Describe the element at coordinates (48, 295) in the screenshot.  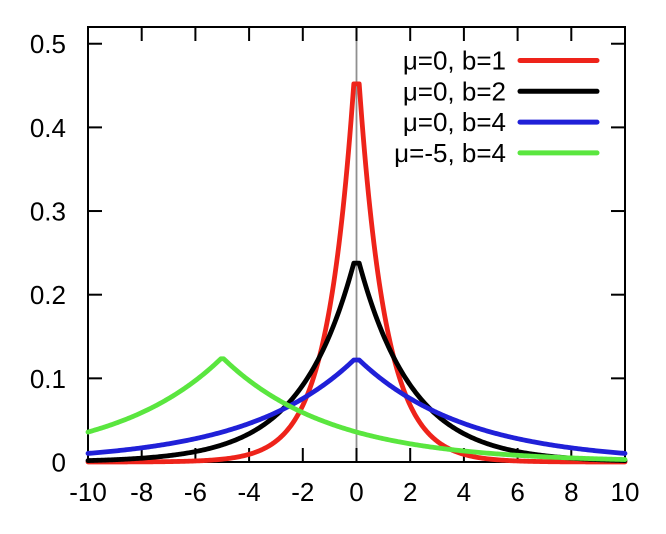
I see `y-tick-label: 0.2` at that location.